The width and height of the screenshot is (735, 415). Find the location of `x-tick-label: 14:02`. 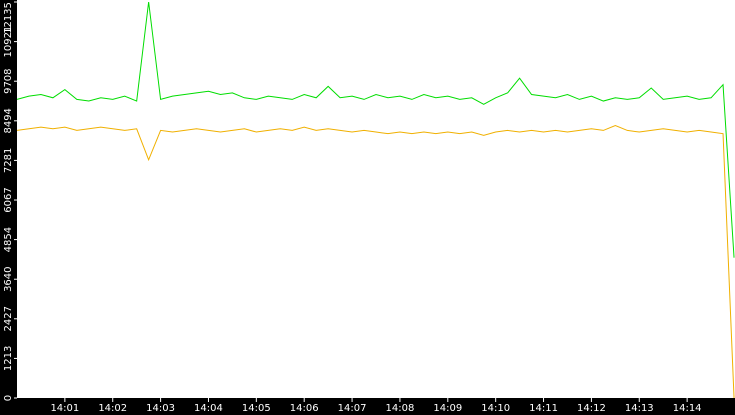

x-tick-label: 14:02 is located at coordinates (112, 408).